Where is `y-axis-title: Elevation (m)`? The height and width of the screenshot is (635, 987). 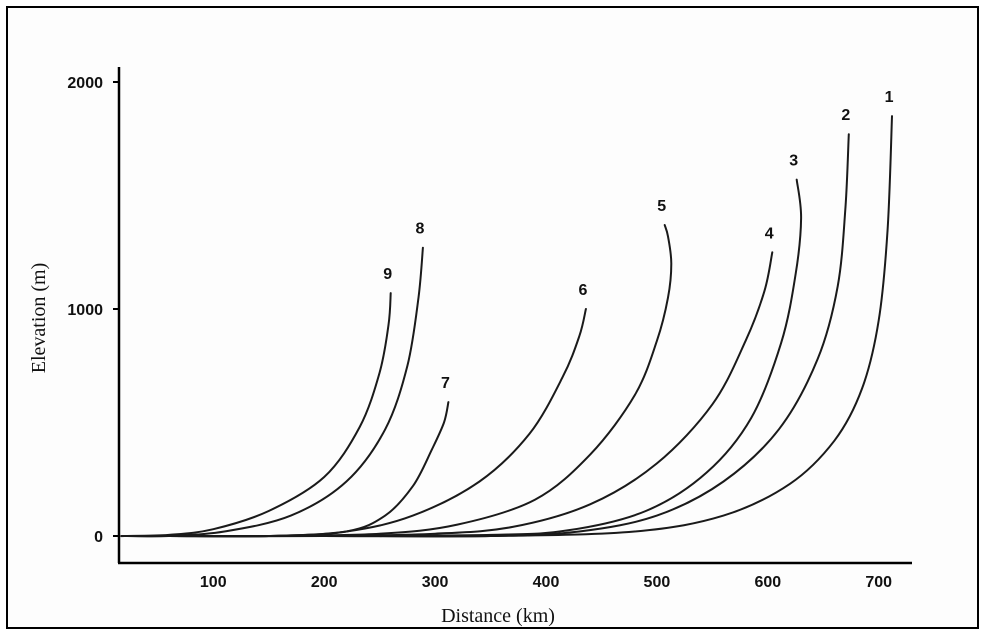 y-axis-title: Elevation (m) is located at coordinates (39, 318).